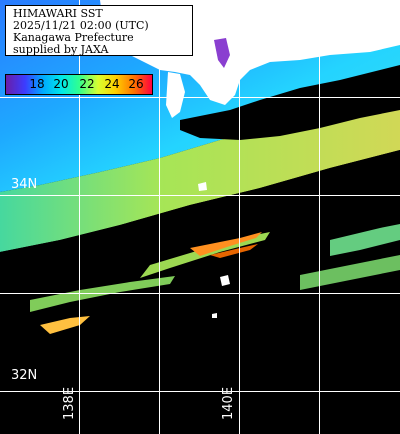 This screenshot has width=400, height=434. What do you see at coordinates (81, 25) in the screenshot?
I see `info-timestamp: 2025/11/21 02:00 (UTC)` at bounding box center [81, 25].